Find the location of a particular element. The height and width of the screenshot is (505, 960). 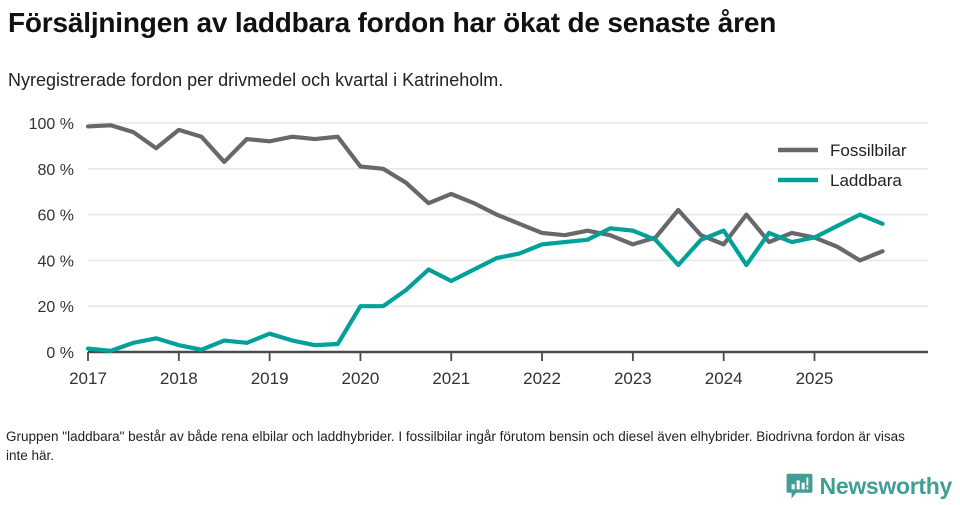

x-tick-label: 2024 is located at coordinates (724, 378).